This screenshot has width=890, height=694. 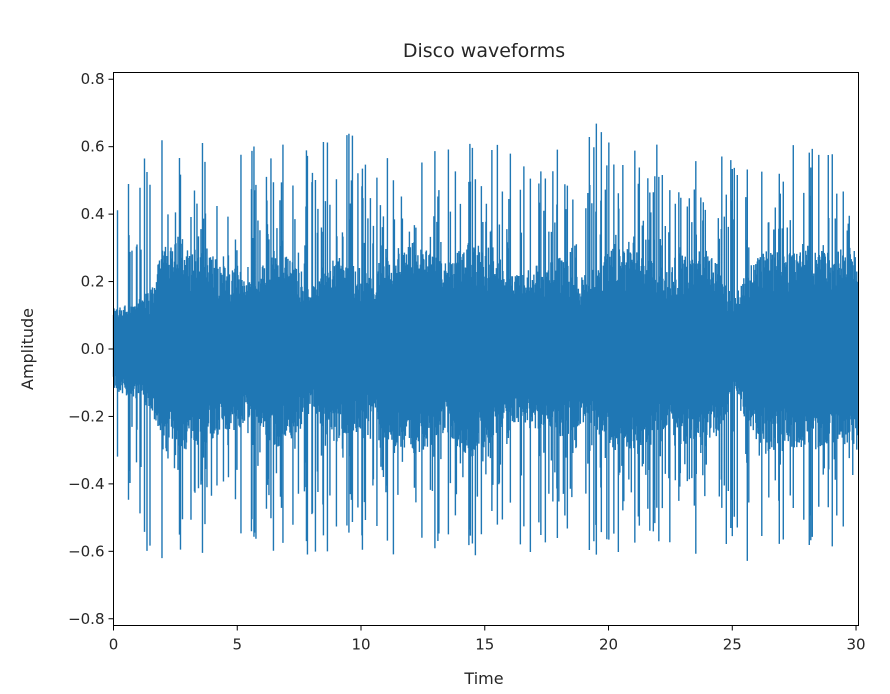 I want to click on x-tick-label: 20, so click(x=608, y=645).